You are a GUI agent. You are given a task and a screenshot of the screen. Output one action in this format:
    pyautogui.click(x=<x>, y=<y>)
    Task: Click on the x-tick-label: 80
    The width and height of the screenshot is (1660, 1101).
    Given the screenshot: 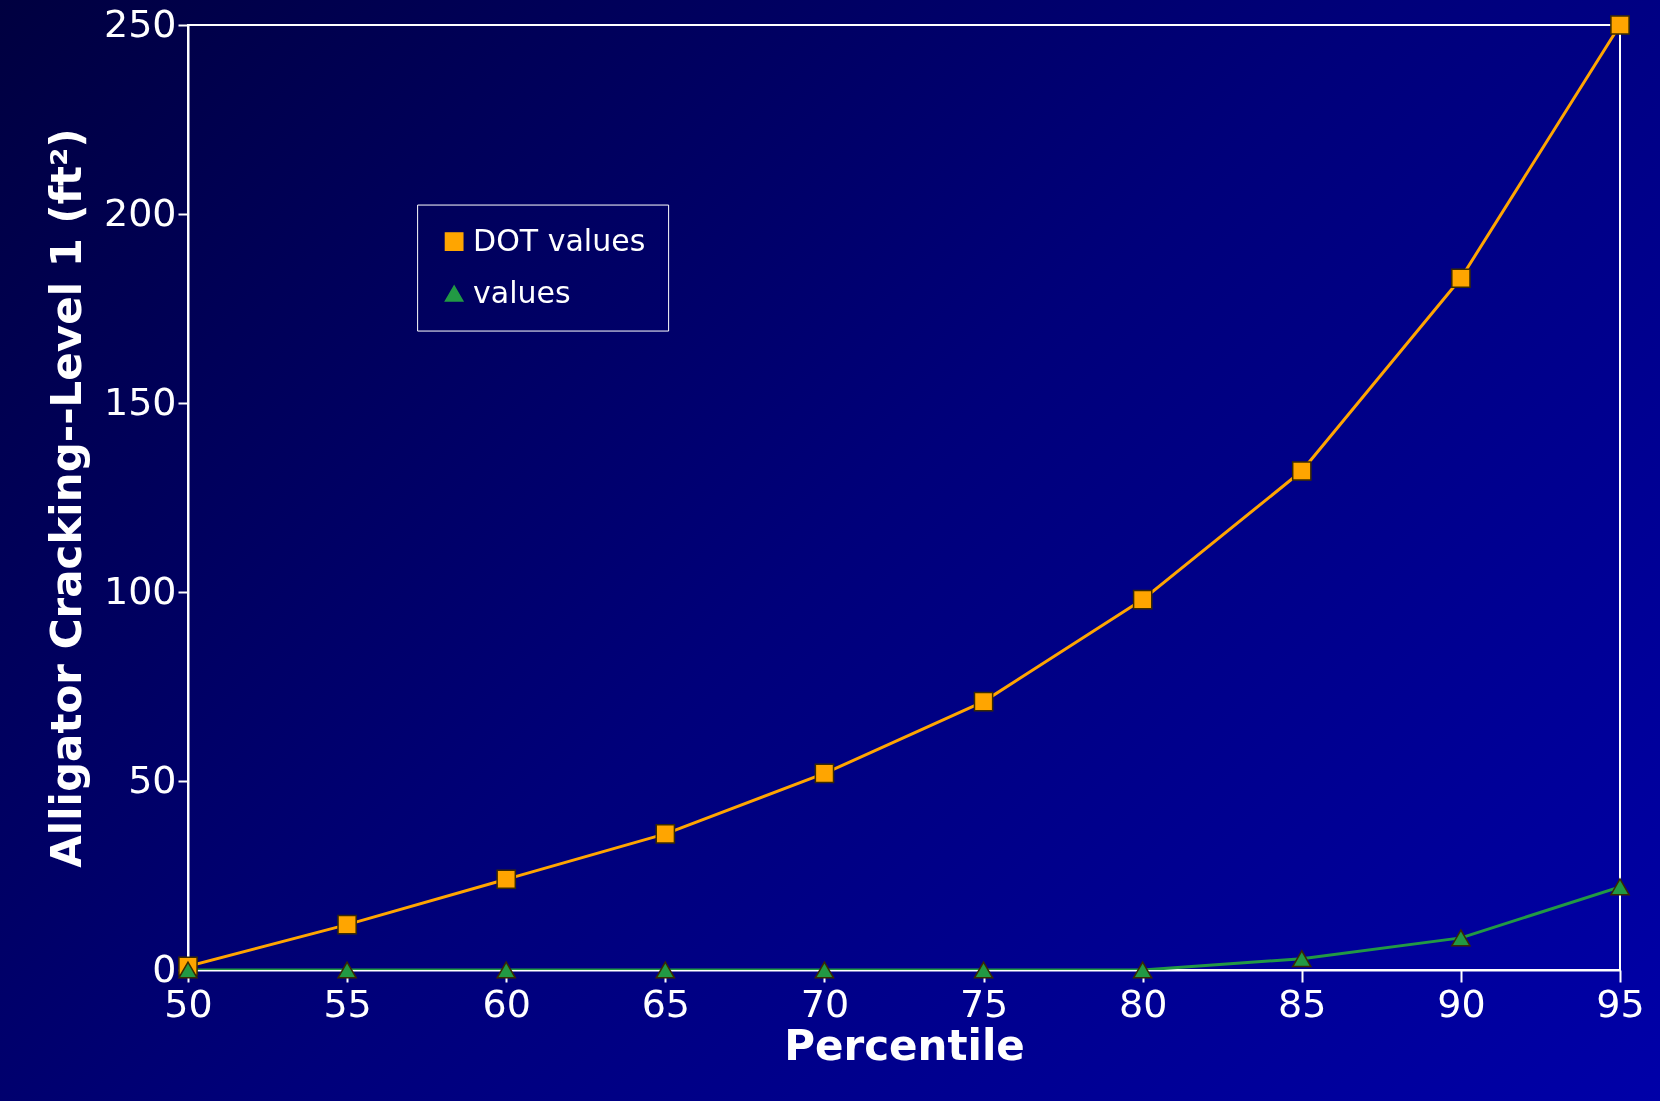 What is the action you would take?
    pyautogui.click(x=1143, y=1003)
    